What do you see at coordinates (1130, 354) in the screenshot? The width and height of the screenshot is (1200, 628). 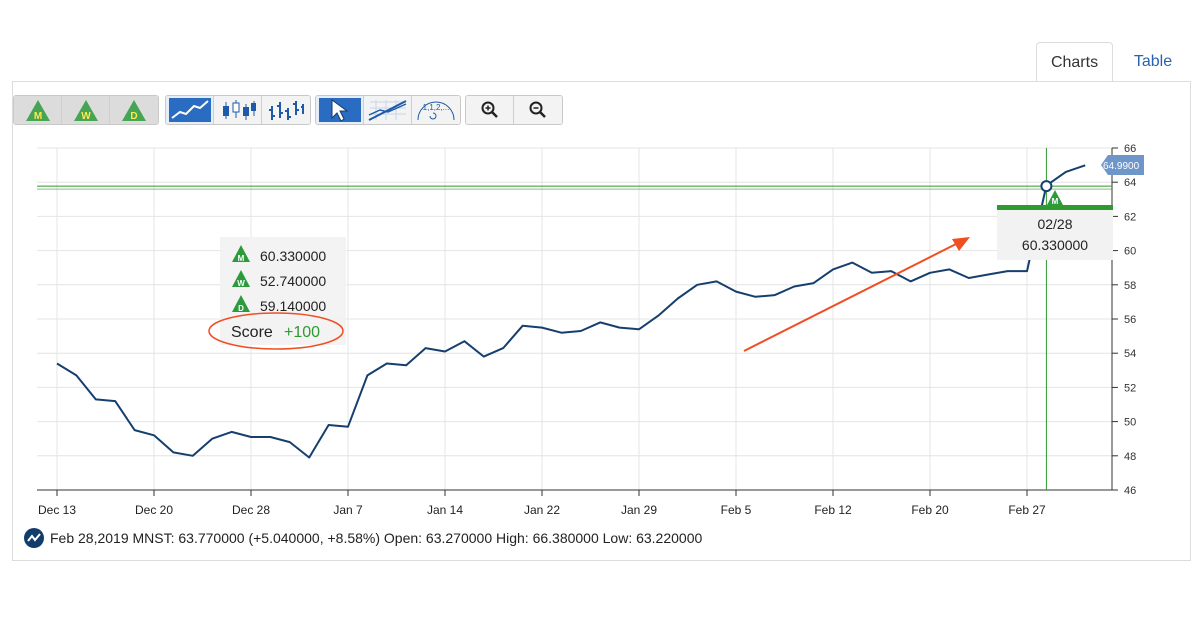 I see `y-tick-label: 54` at bounding box center [1130, 354].